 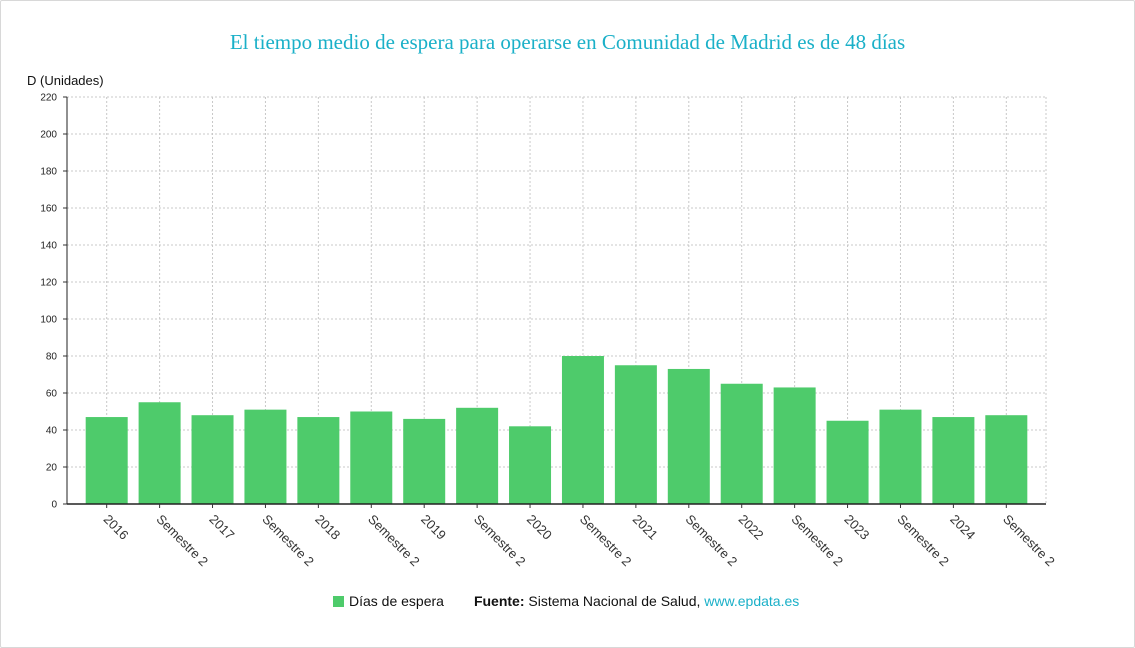 I want to click on y-tick-label: 140, so click(x=48, y=246).